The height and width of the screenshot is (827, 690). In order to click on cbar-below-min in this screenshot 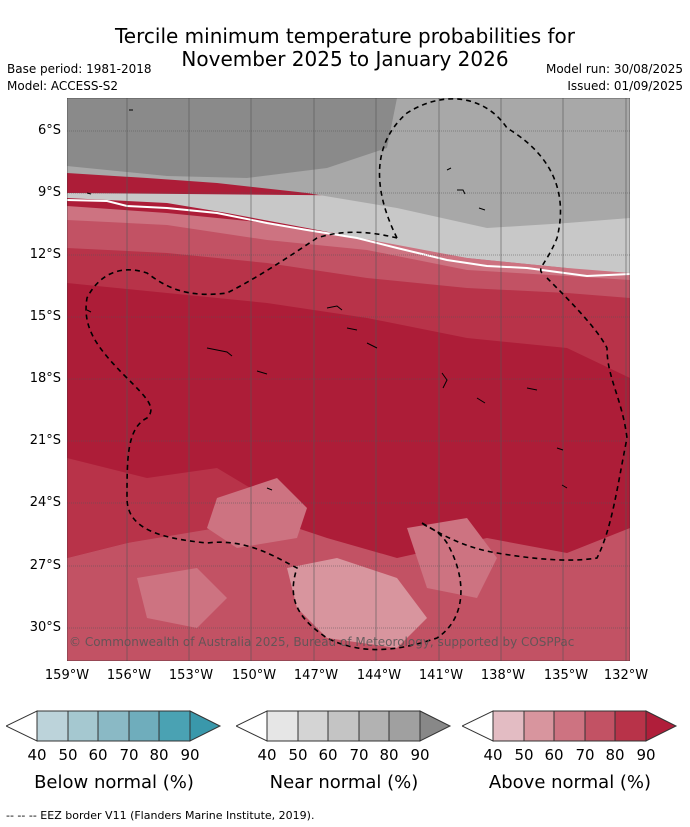, I will do `click(22, 726)`.